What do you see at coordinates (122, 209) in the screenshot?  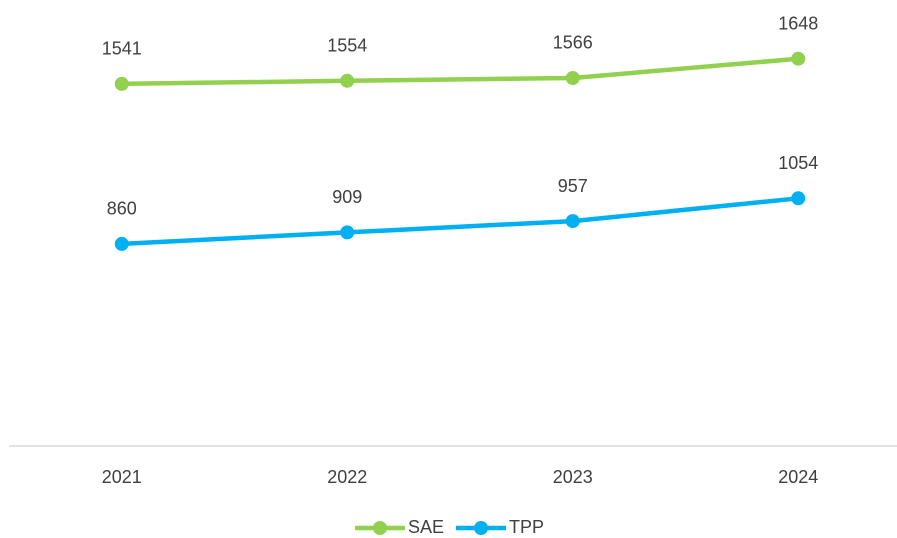 I see `data-label: 860` at bounding box center [122, 209].